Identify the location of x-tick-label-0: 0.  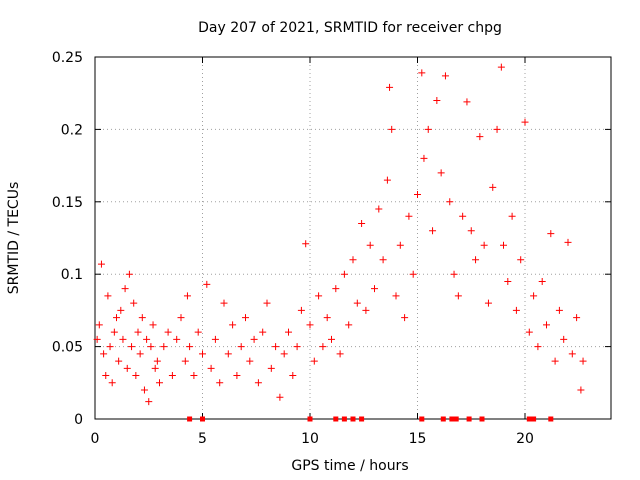
(95, 439).